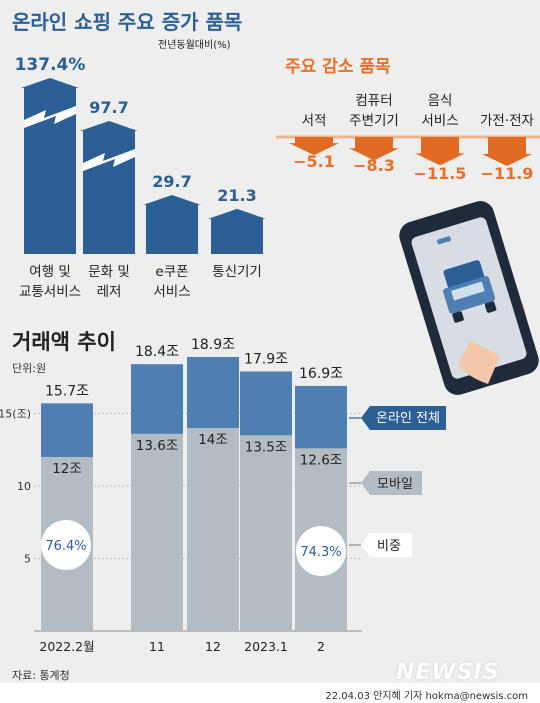  Describe the element at coordinates (66, 646) in the screenshot. I see `x-category-label: 2022.2월` at that location.